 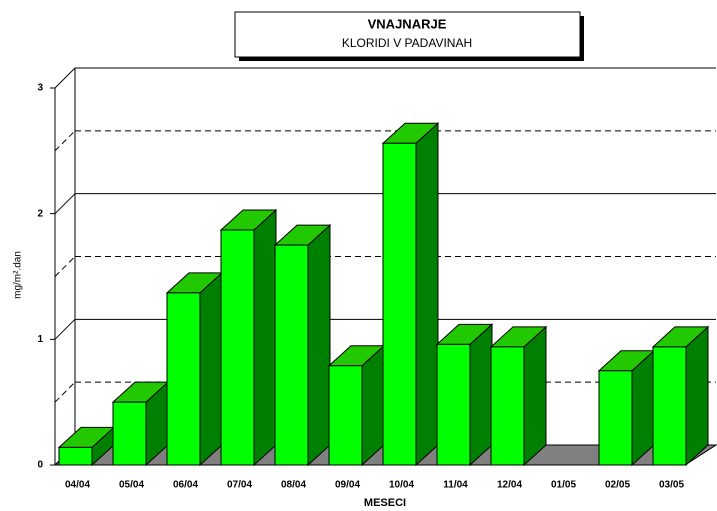 I want to click on x-tick-label: 07/04, so click(x=239, y=485).